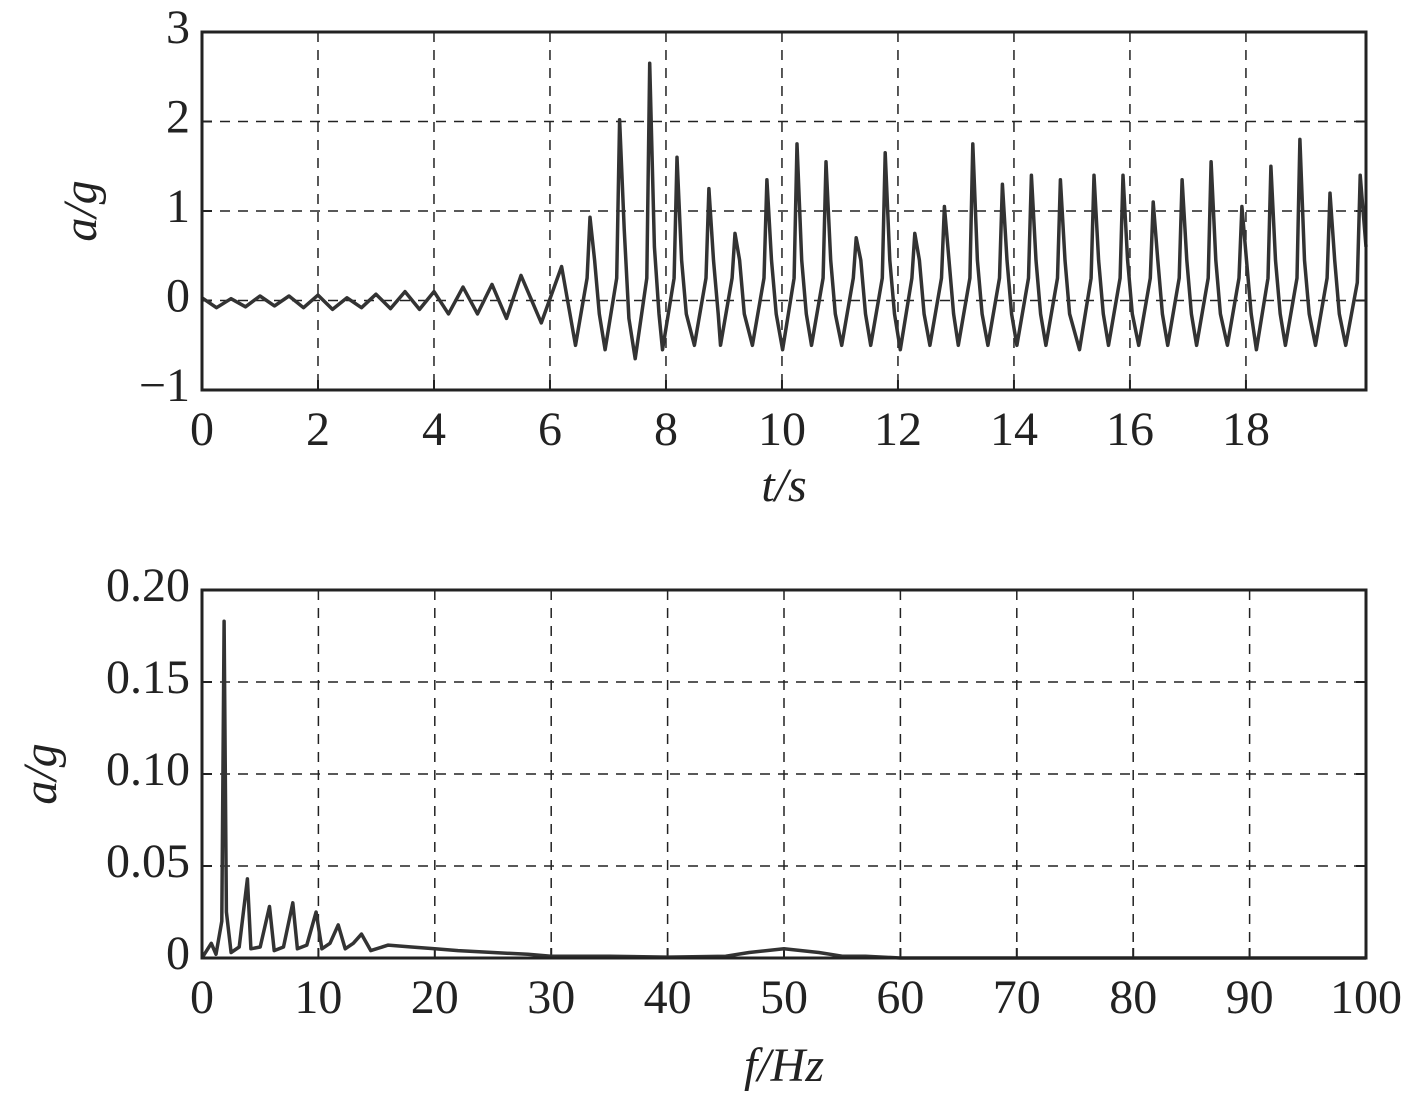 This screenshot has height=1106, width=1417. What do you see at coordinates (435, 997) in the screenshot?
I see `x-tick-label: 20` at bounding box center [435, 997].